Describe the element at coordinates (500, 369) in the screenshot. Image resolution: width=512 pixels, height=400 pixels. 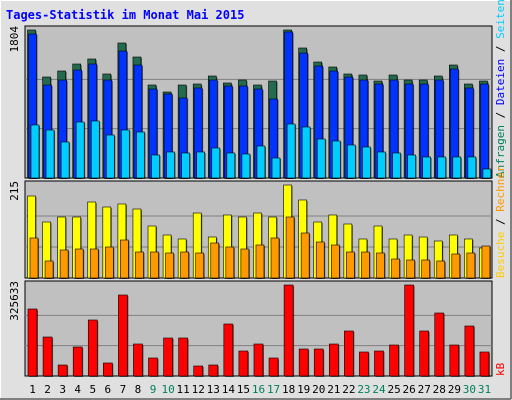
I see `legend-bottom: kB` at that location.